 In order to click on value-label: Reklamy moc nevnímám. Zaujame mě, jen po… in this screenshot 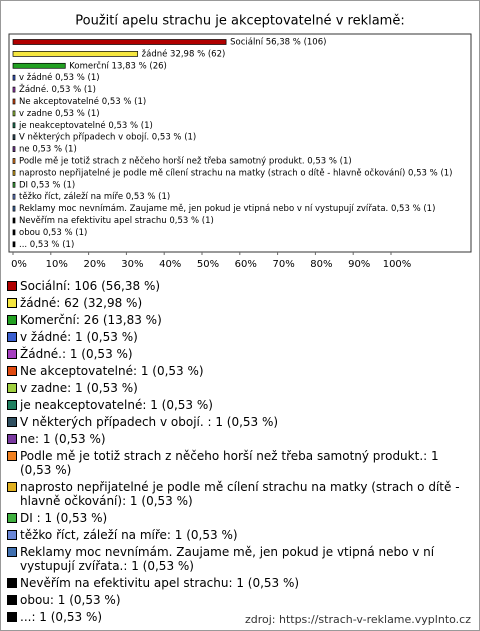, I will do `click(227, 209)`.